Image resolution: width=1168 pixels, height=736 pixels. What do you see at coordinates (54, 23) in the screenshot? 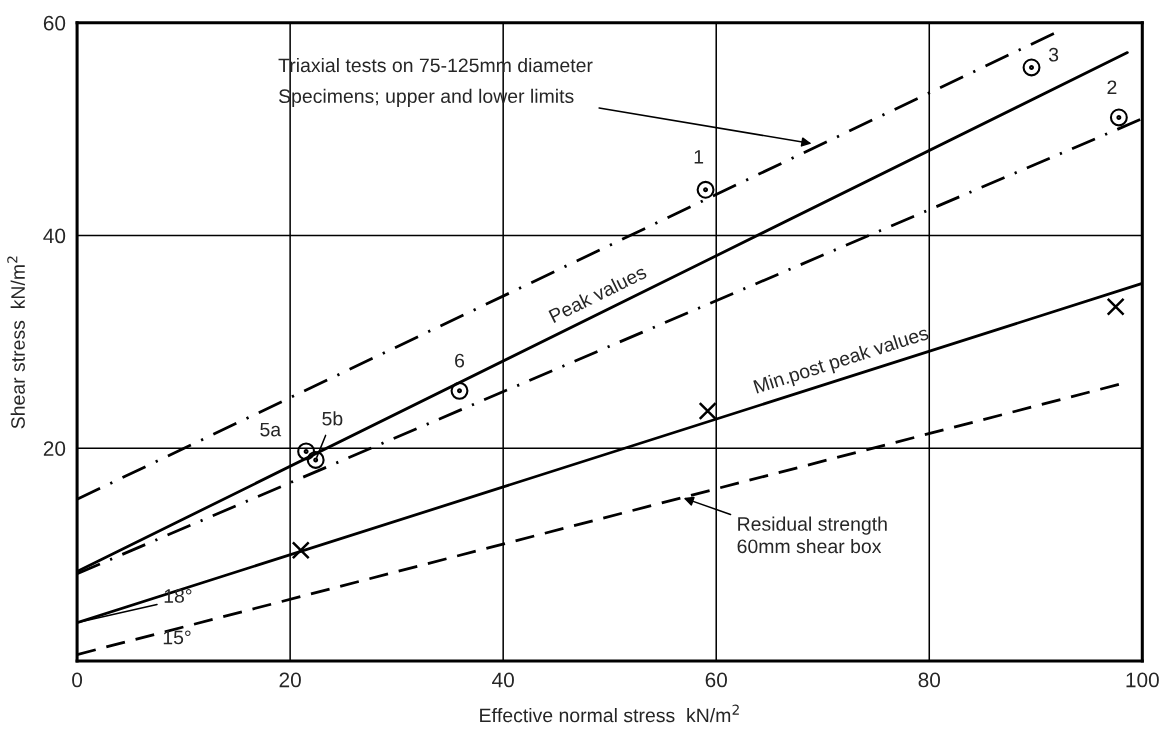
I see `y-tick-label: 60` at bounding box center [54, 23].